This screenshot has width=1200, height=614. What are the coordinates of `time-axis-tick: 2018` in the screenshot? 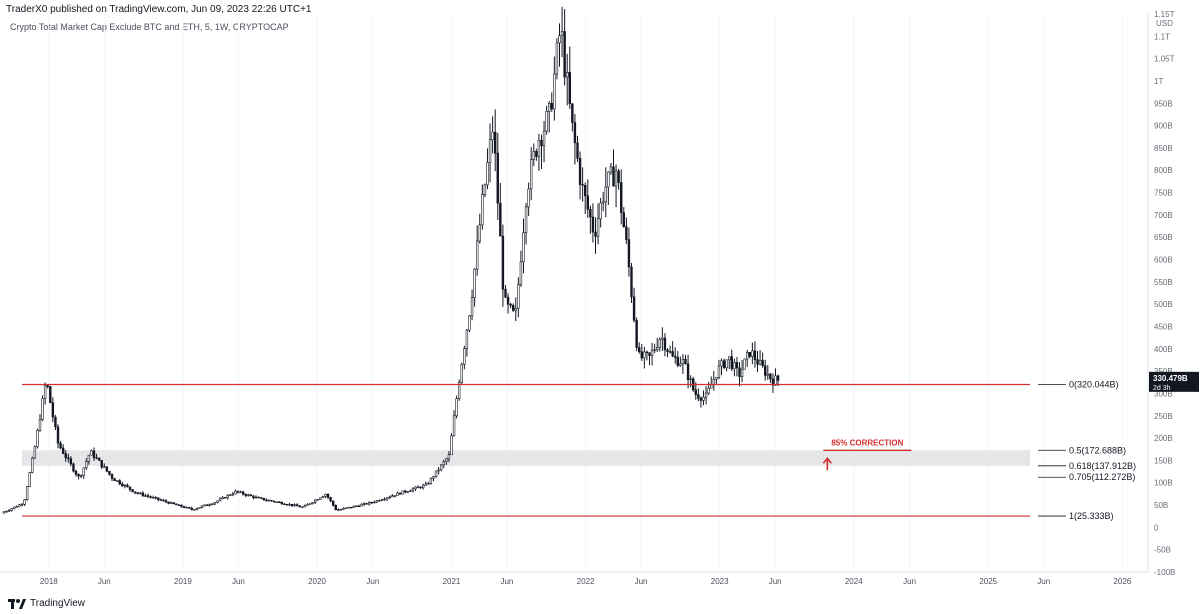 It's located at (49, 581).